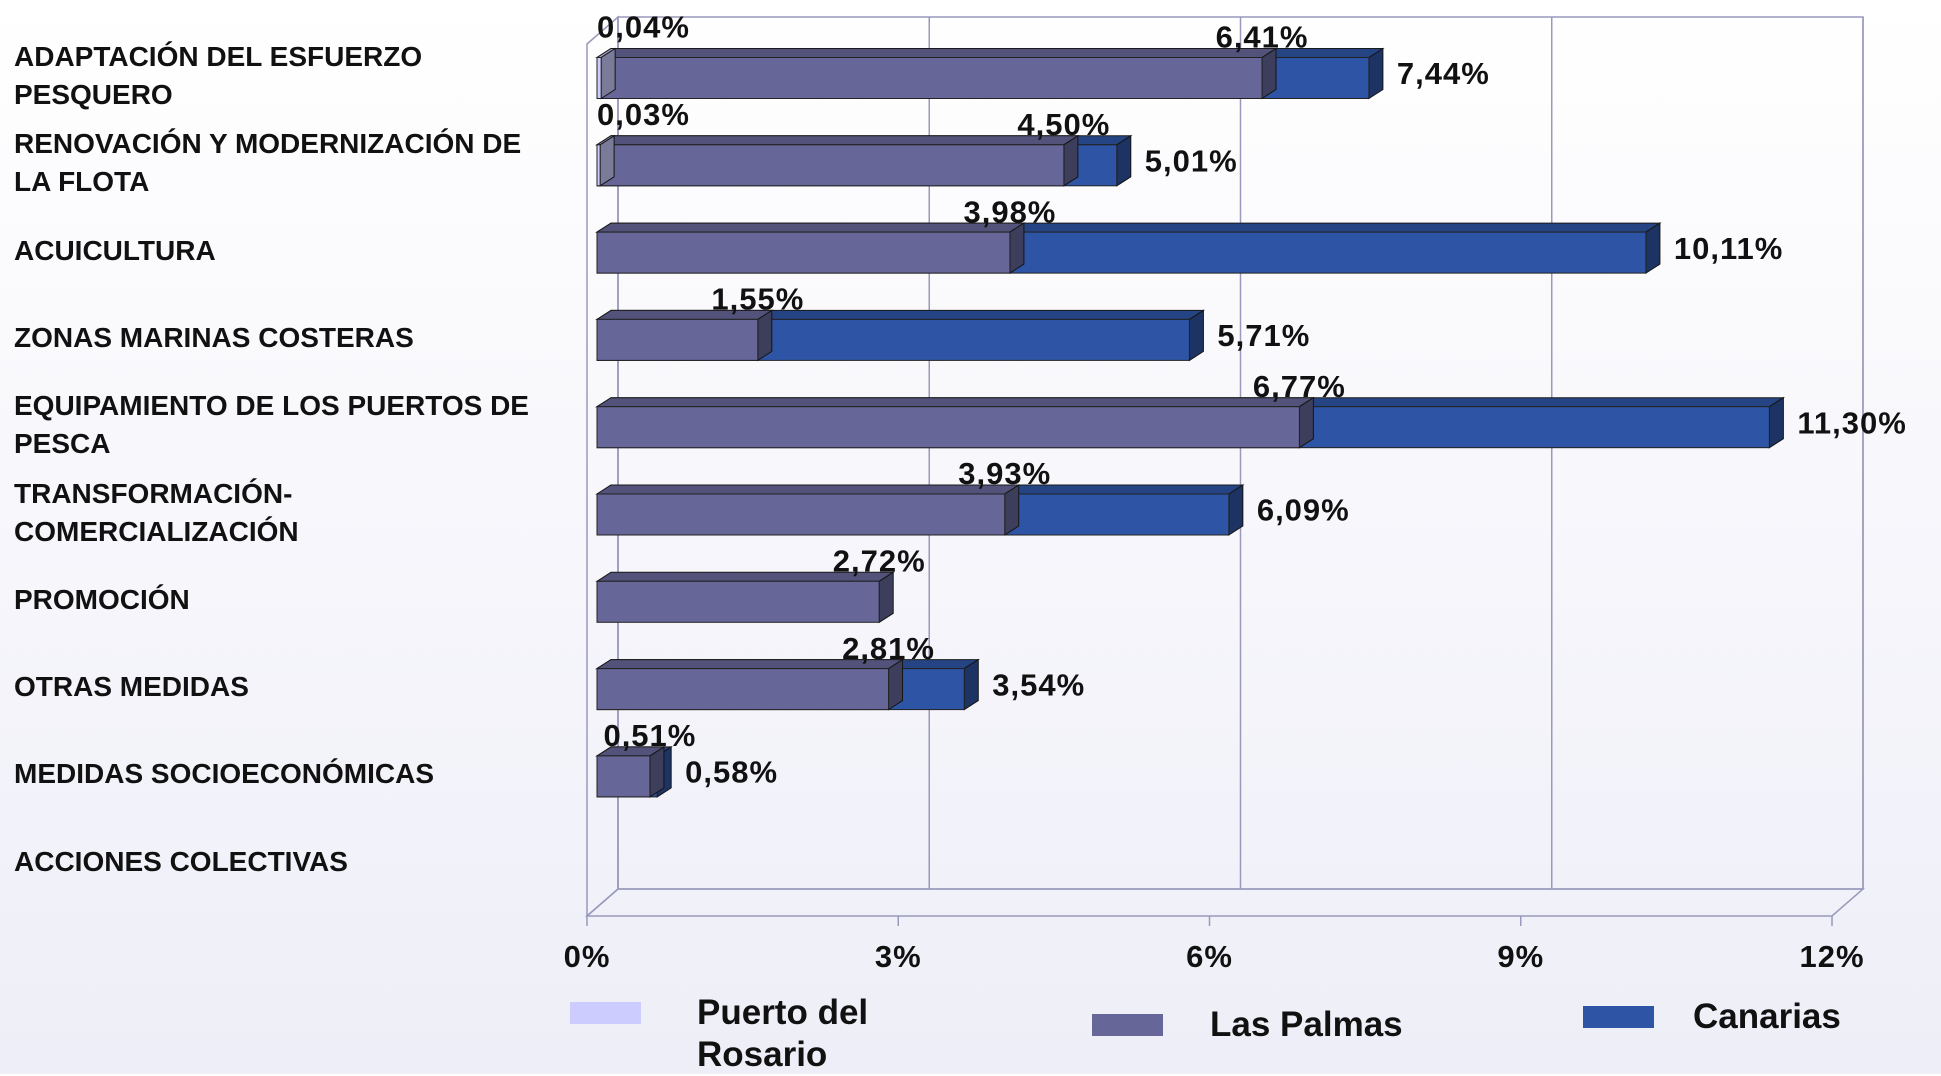  I want to click on x-tick-label: 12%, so click(1831, 956).